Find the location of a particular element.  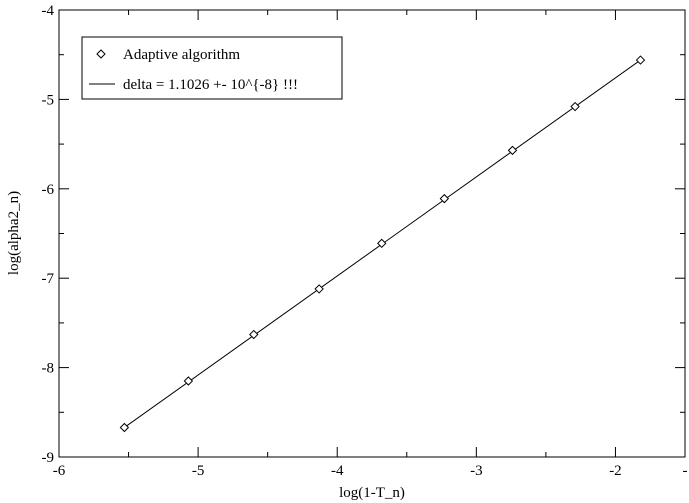

x-tick-label: -3 is located at coordinates (476, 471).